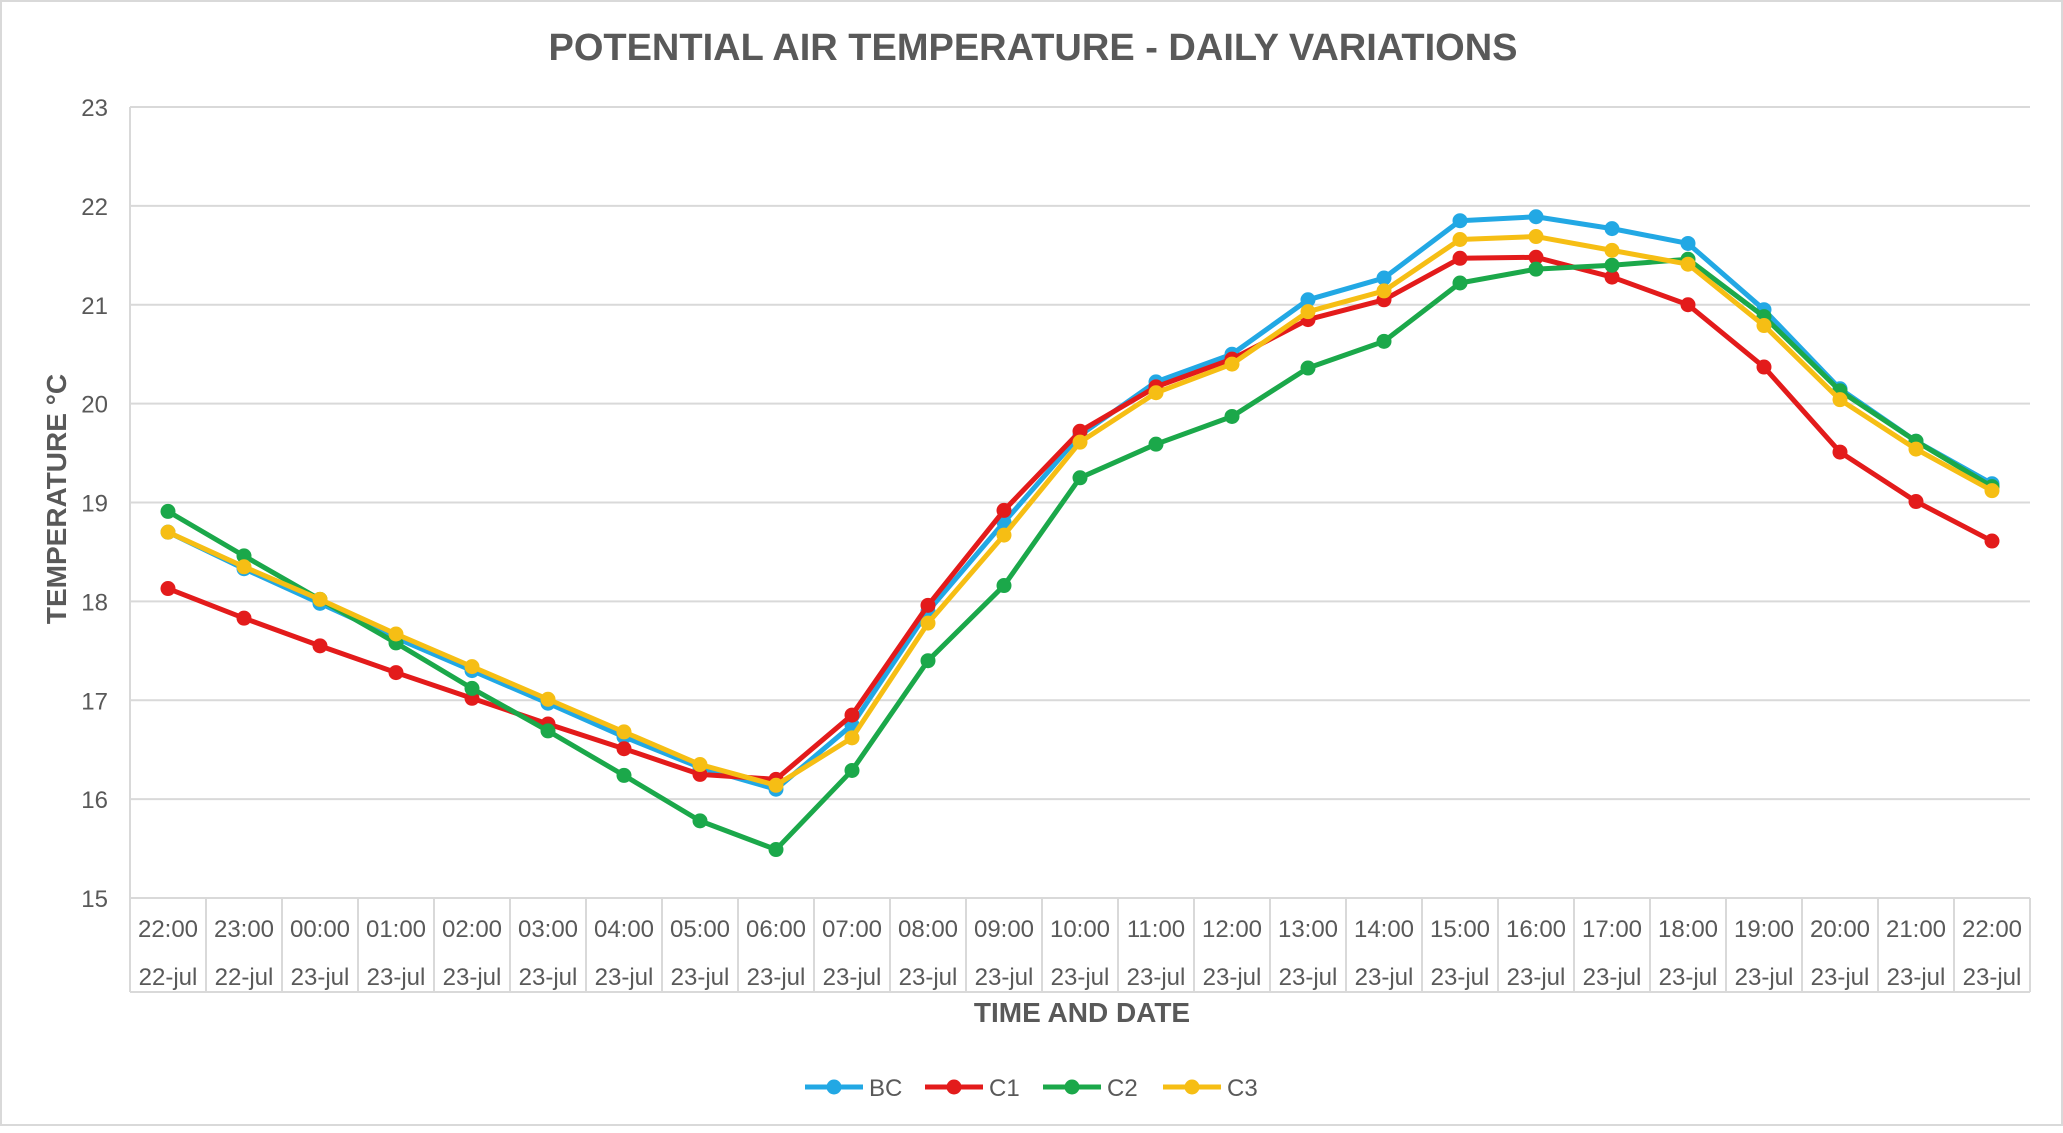 This screenshot has height=1133, width=2063. I want to click on x-tick-time-label: 22:00, so click(1992, 929).